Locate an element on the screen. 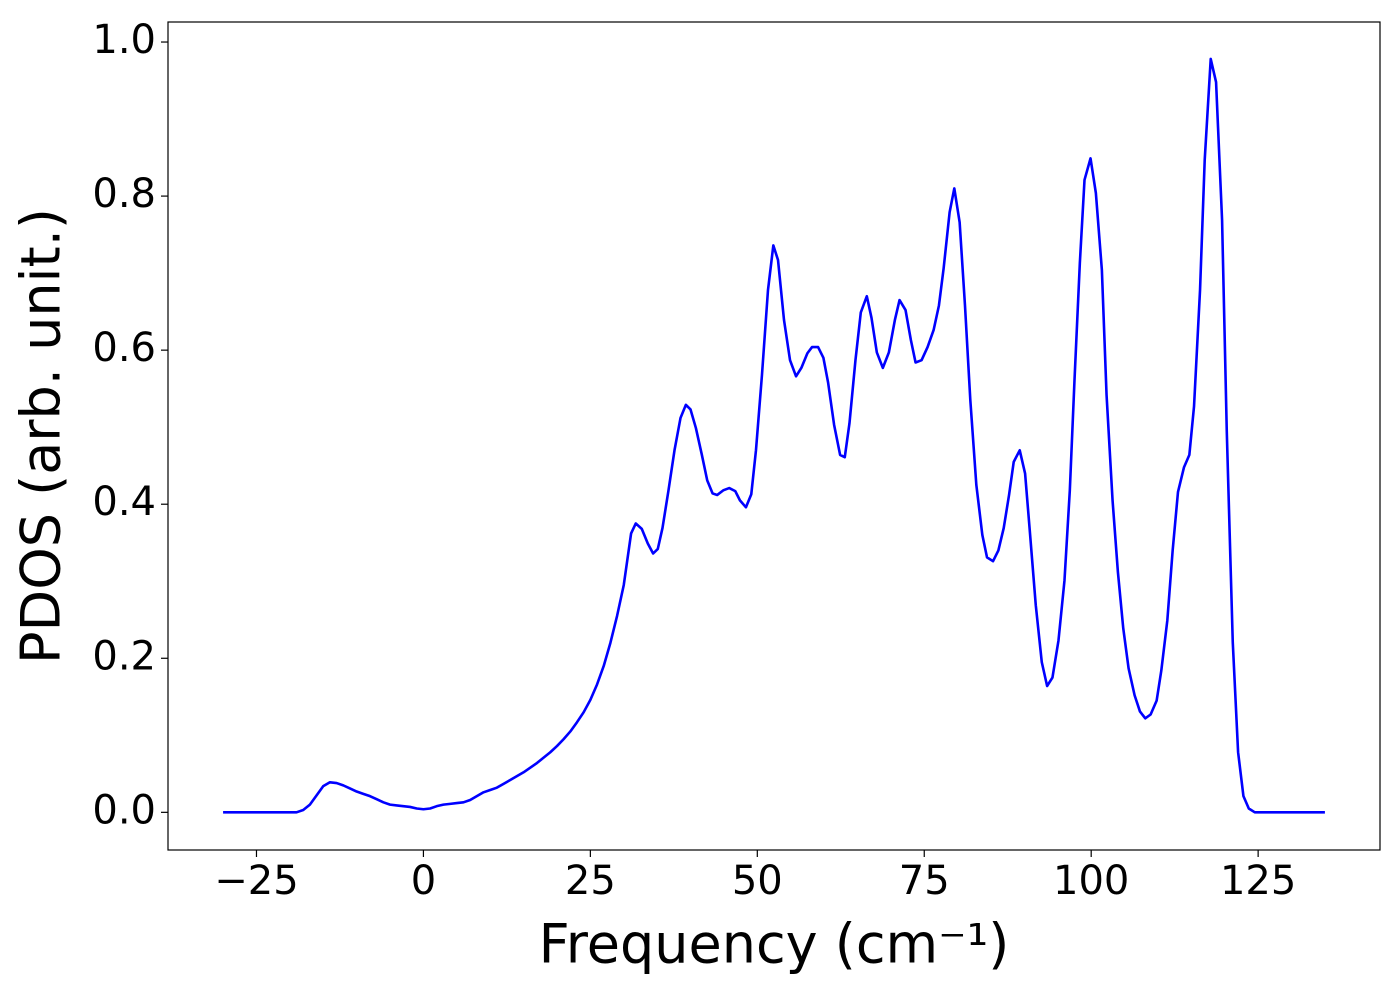 Image resolution: width=1400 pixels, height=1000 pixels. y-tick-label: 0.6 is located at coordinates (124, 348).